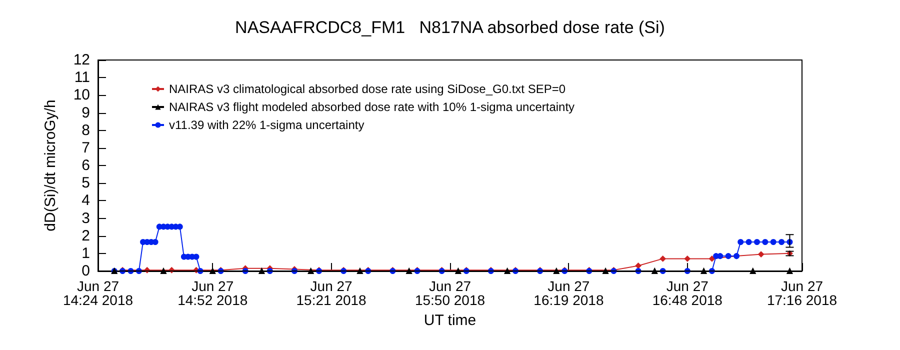 The width and height of the screenshot is (900, 350). I want to click on y-tick-label: 8, so click(86, 130).